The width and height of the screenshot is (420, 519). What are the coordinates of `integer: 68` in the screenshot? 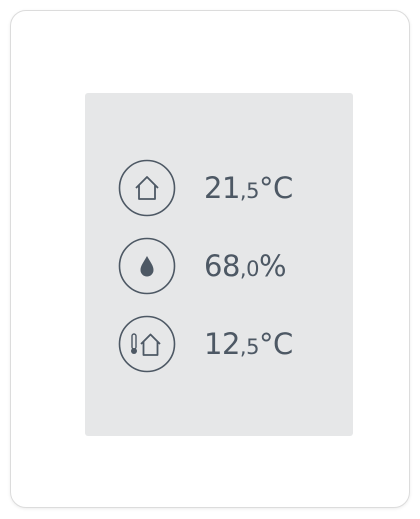 It's located at (222, 266).